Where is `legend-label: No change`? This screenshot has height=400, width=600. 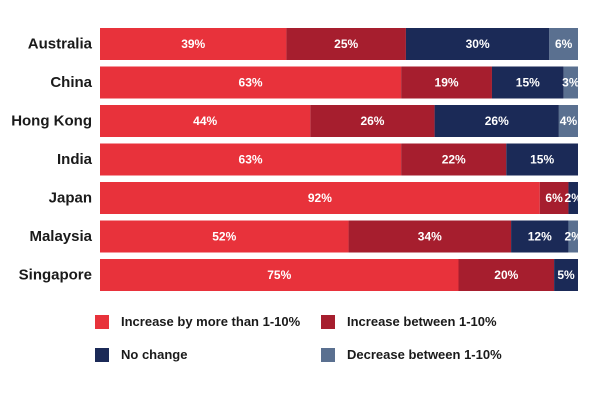 legend-label: No change is located at coordinates (154, 354).